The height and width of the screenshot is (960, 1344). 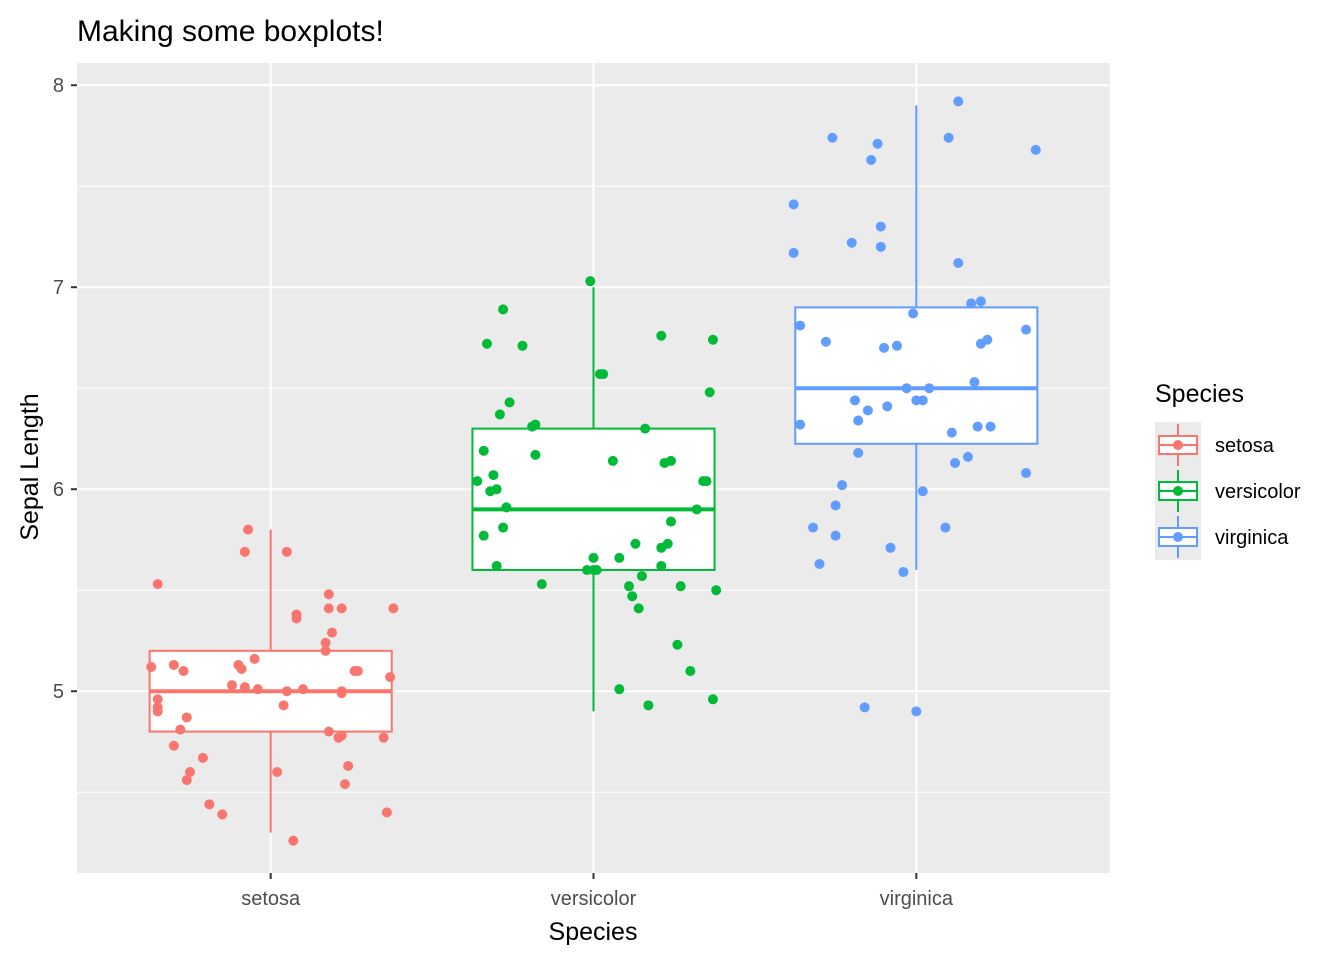 I want to click on legend-label: versicolor, so click(x=1258, y=492).